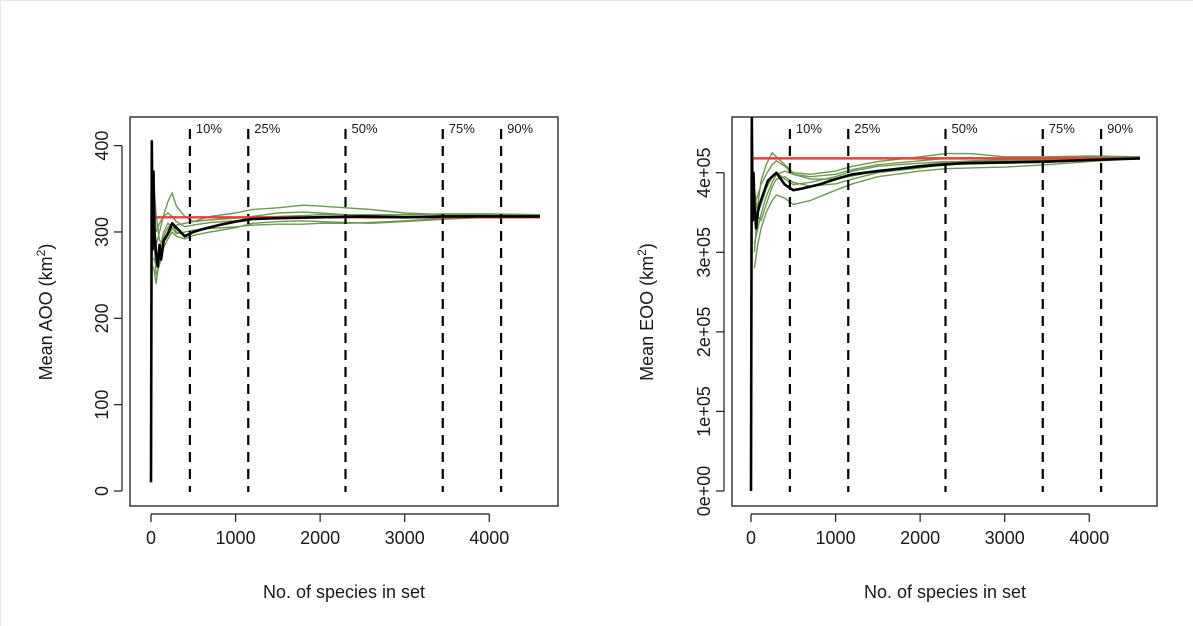 Image resolution: width=1193 pixels, height=626 pixels. Describe the element at coordinates (365, 128) in the screenshot. I see `aoo-threshold-label-50pct: 50%` at that location.